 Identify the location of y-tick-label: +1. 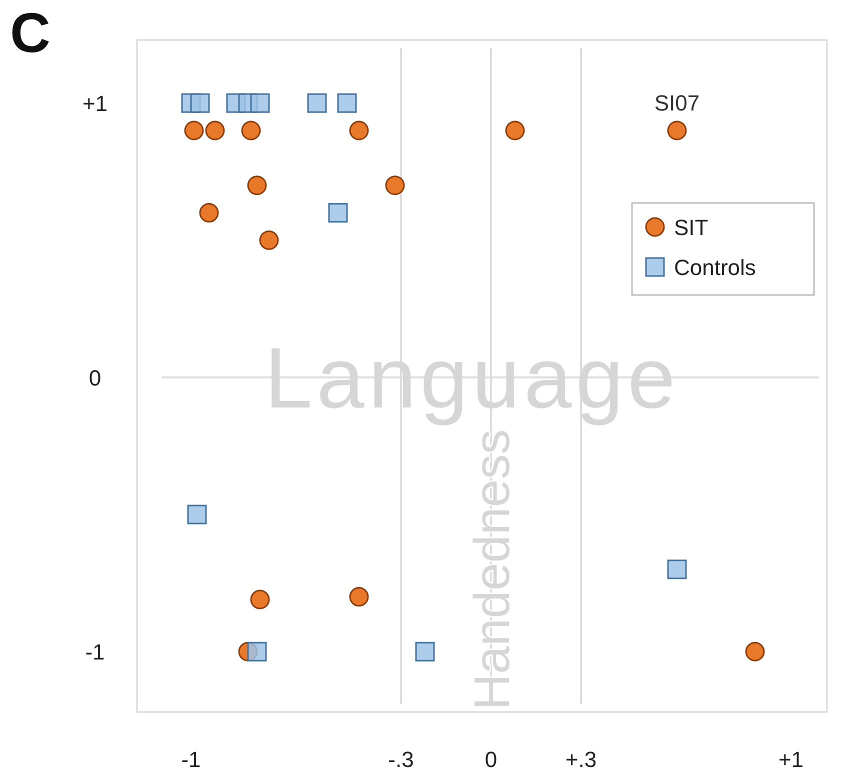
(95, 103).